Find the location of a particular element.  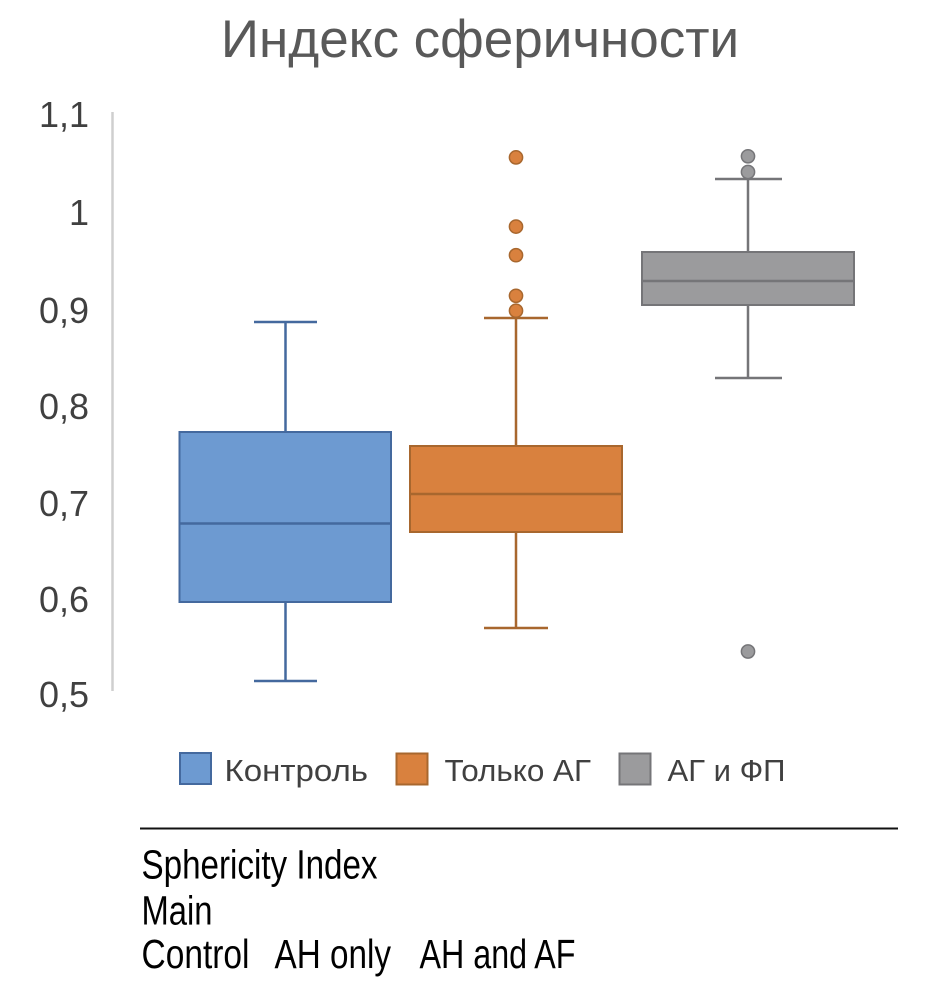

svg-text: 0,8 is located at coordinates (64, 406).